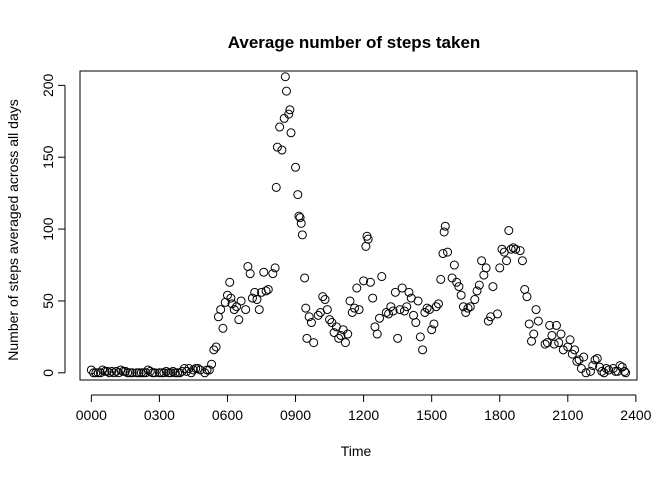 The width and height of the screenshot is (672, 485). What do you see at coordinates (48, 373) in the screenshot?
I see `y-tick-label: 0` at bounding box center [48, 373].